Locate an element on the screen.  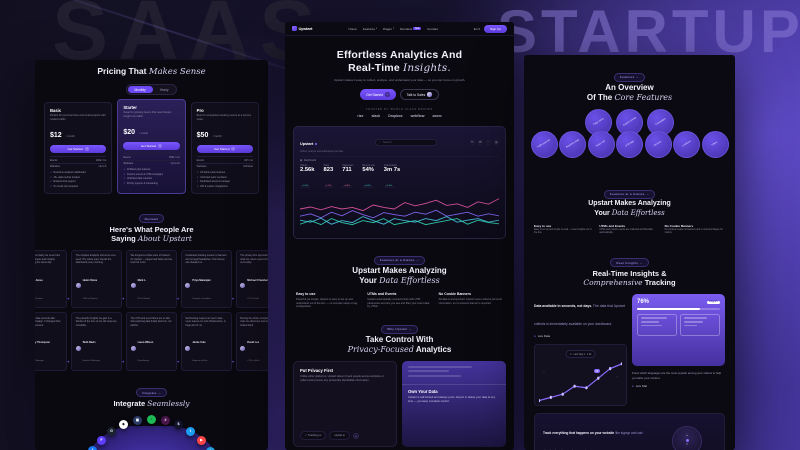
notifications-icon: ♡ is located at coordinates (488, 142).